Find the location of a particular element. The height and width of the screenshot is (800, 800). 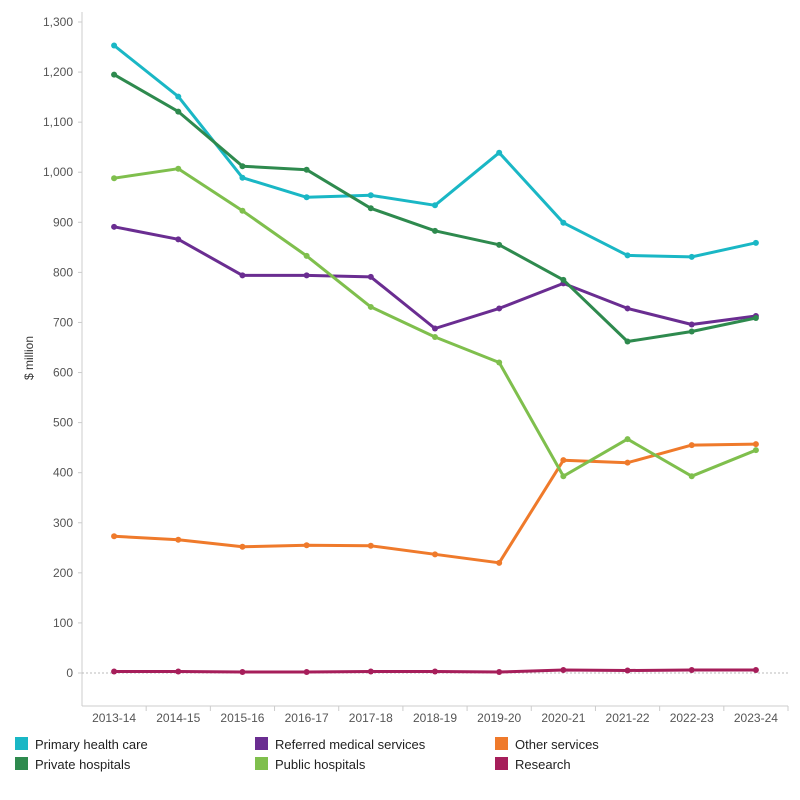

legend-item-primary-health-care: Primary health care is located at coordinates (81, 744).